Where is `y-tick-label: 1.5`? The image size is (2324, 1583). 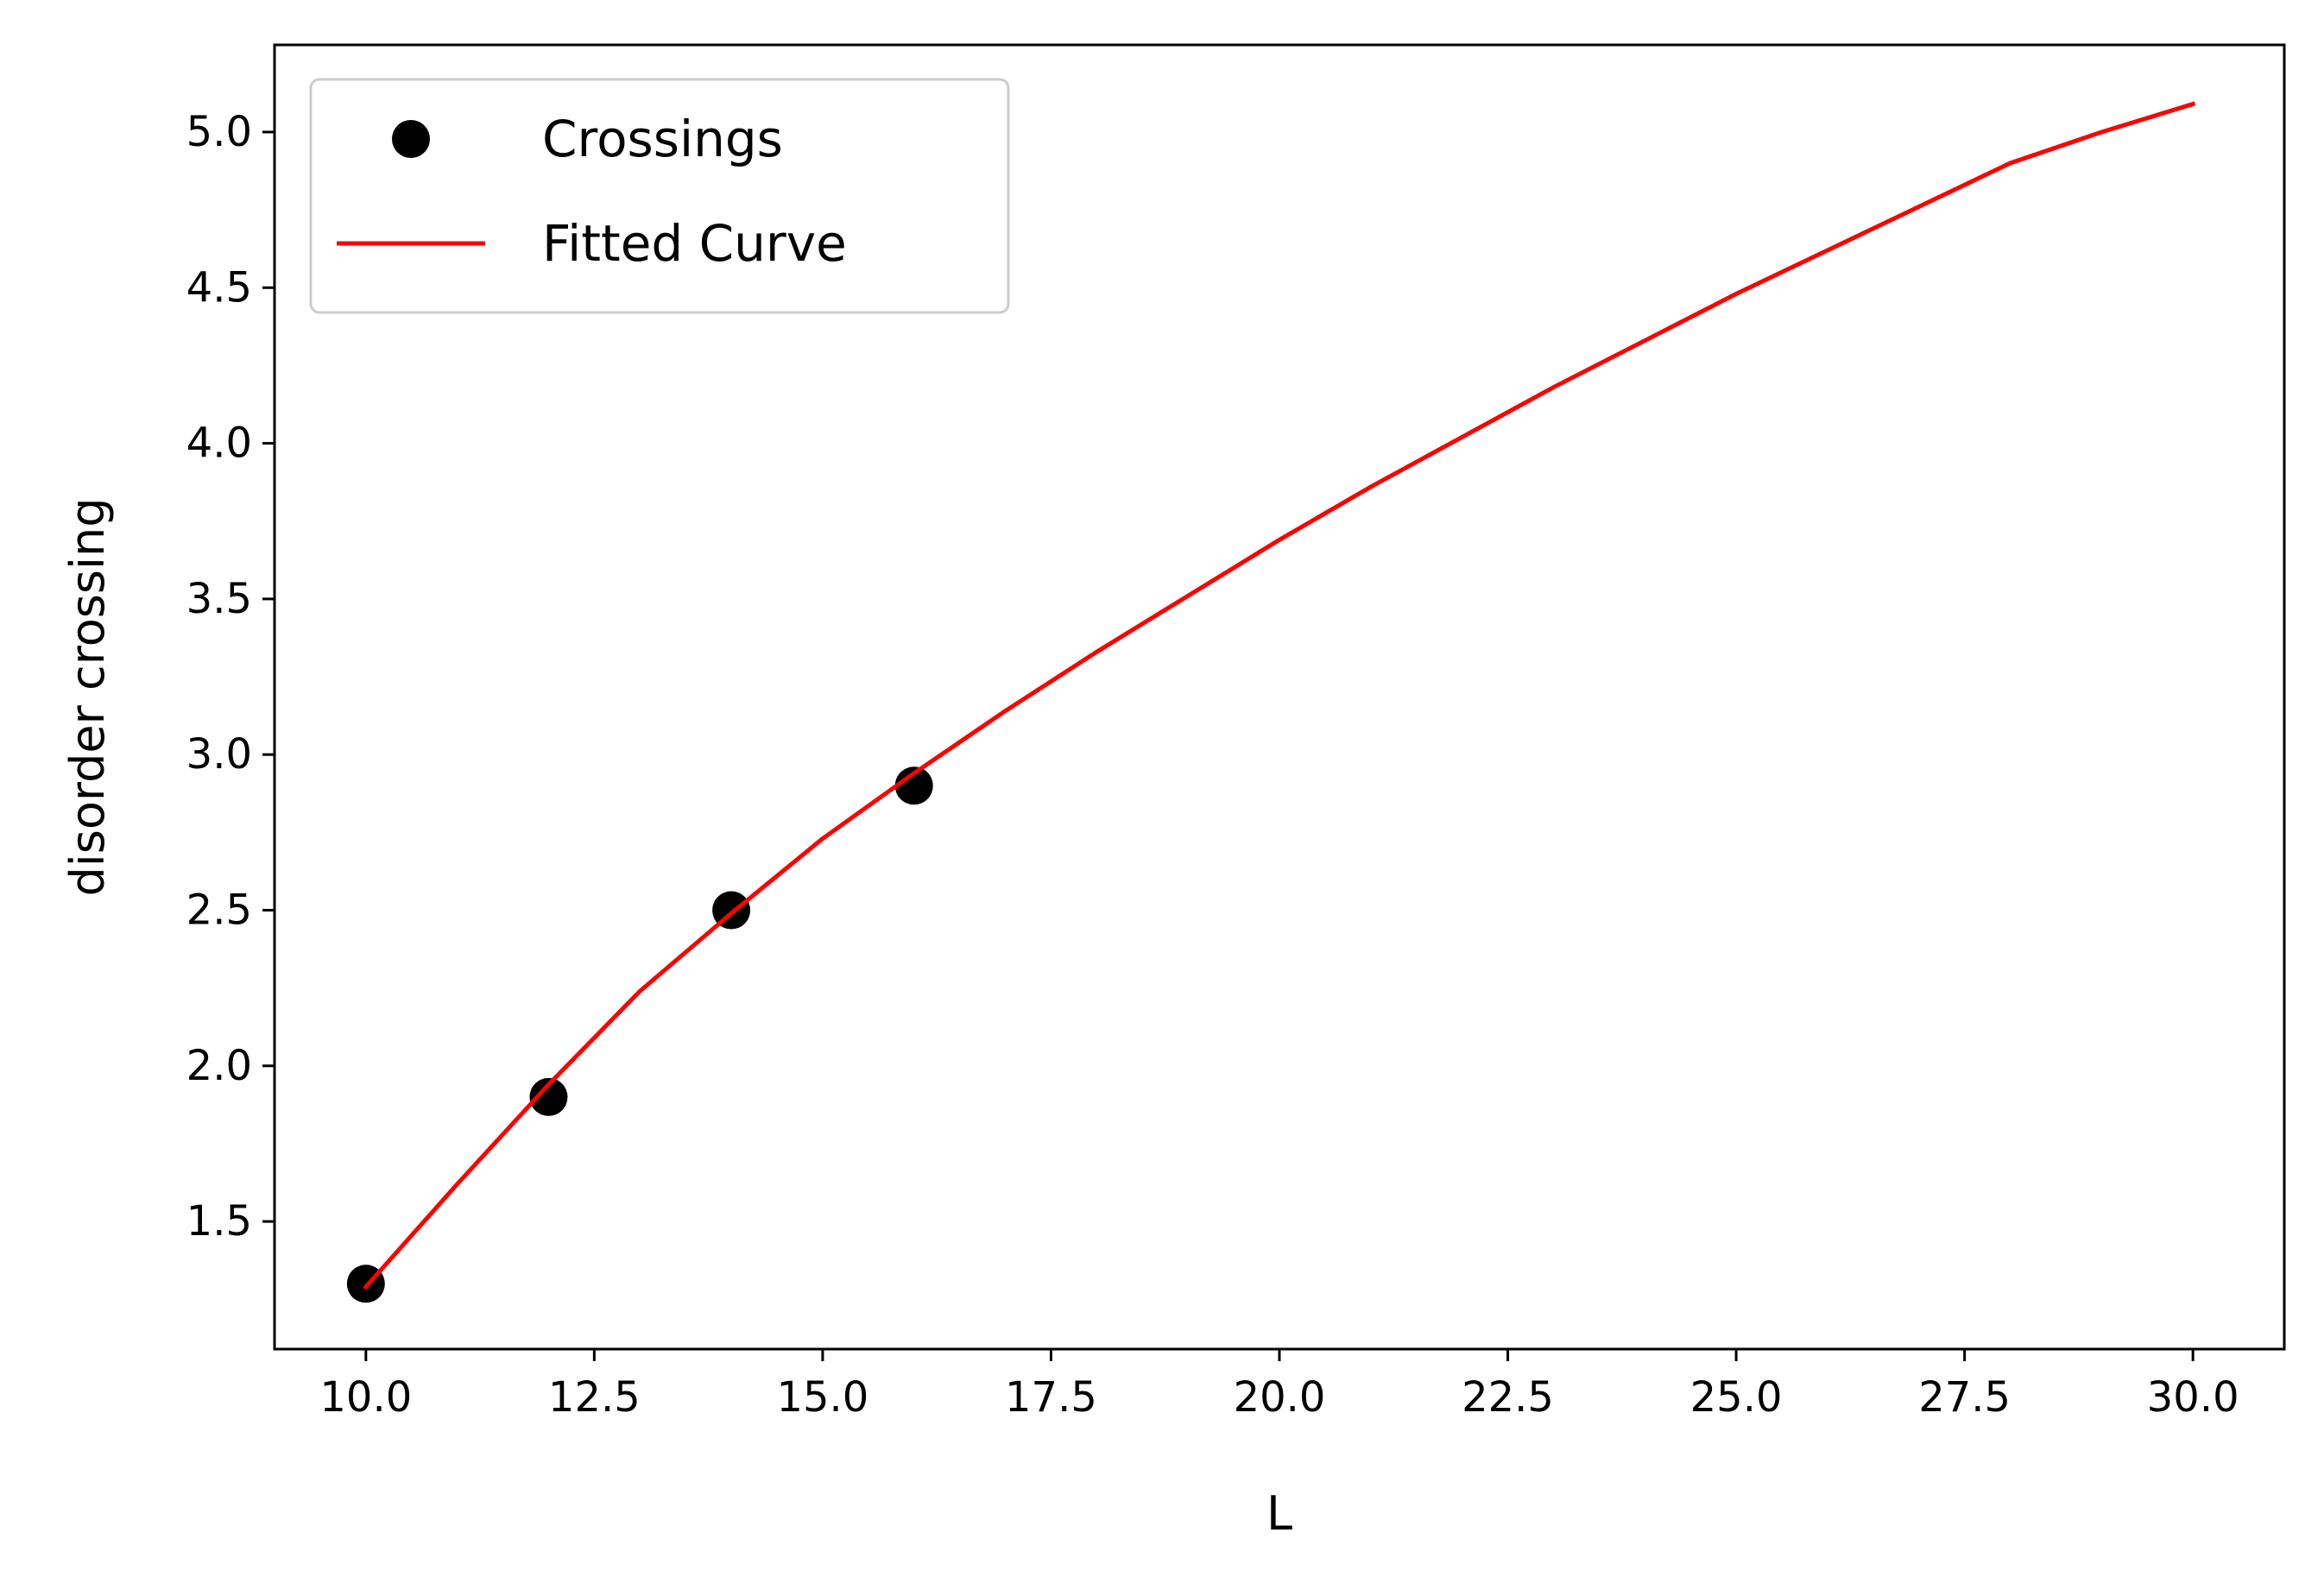
y-tick-label: 1.5 is located at coordinates (219, 1222).